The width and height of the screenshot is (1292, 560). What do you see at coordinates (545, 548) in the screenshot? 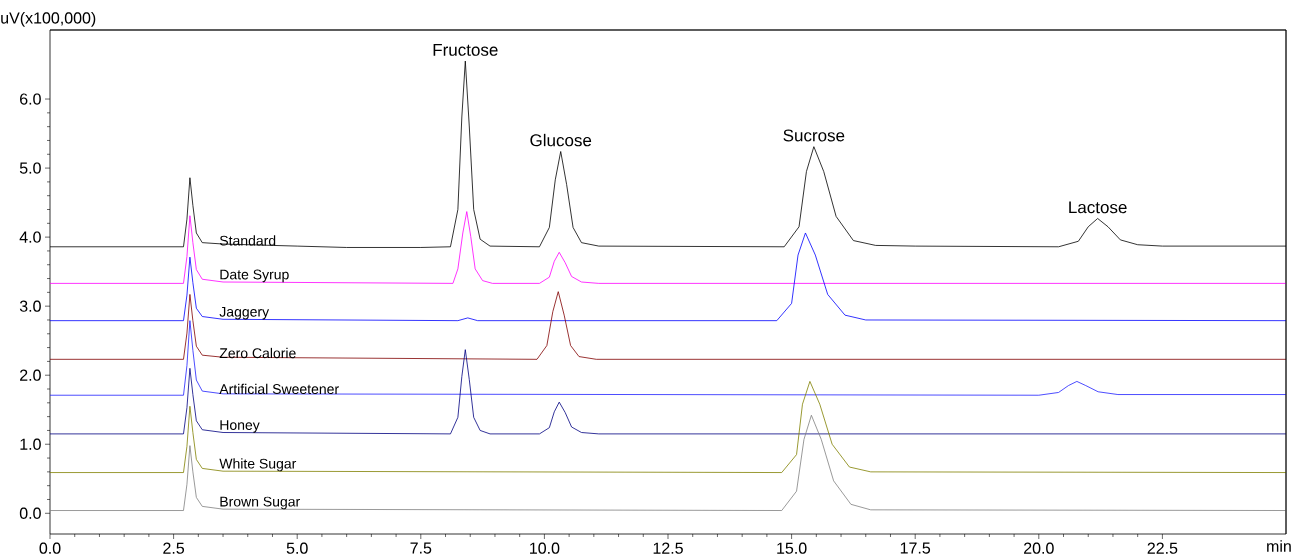
I see `x-tick-label: 10.0` at bounding box center [545, 548].